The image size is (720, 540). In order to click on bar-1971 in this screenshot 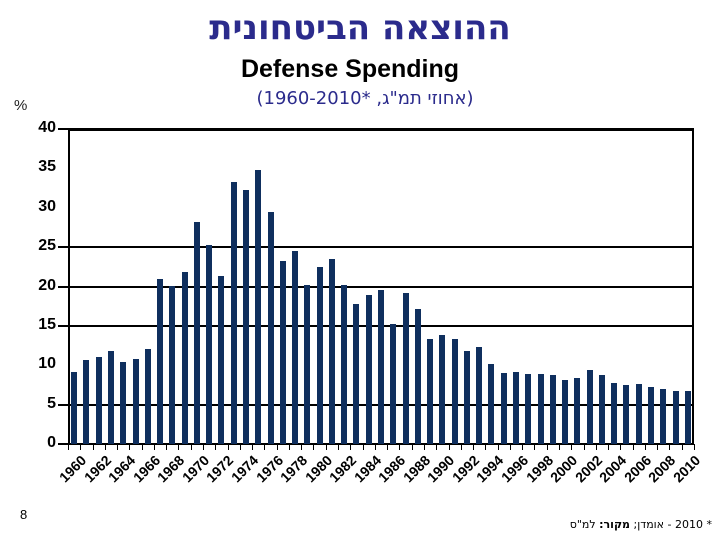, I will do `click(209, 344)`.